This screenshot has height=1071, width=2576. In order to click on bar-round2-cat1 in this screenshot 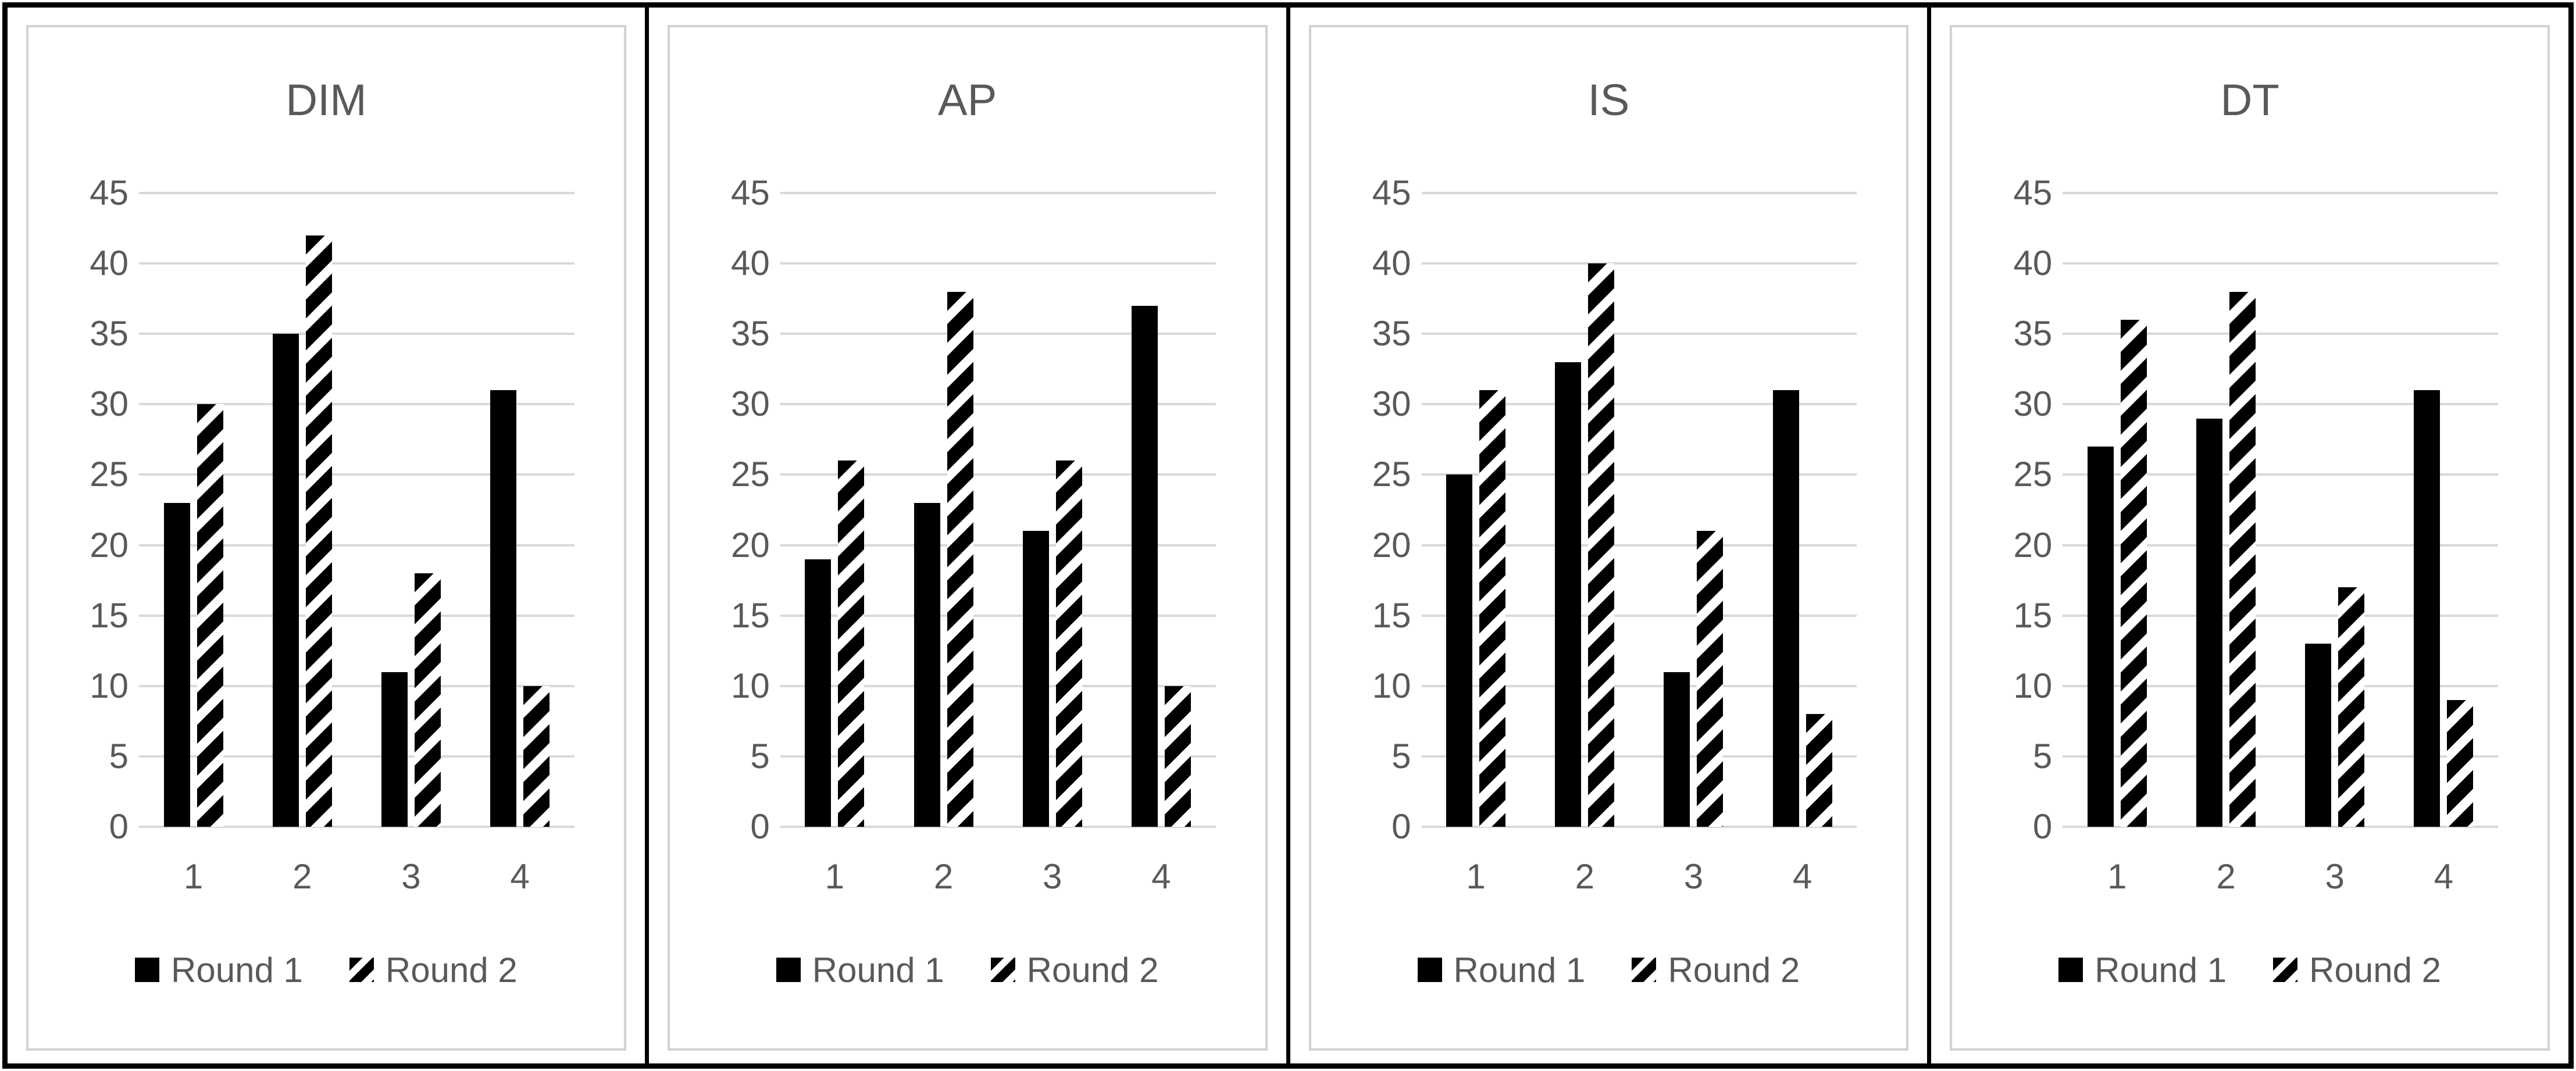, I will do `click(852, 644)`.